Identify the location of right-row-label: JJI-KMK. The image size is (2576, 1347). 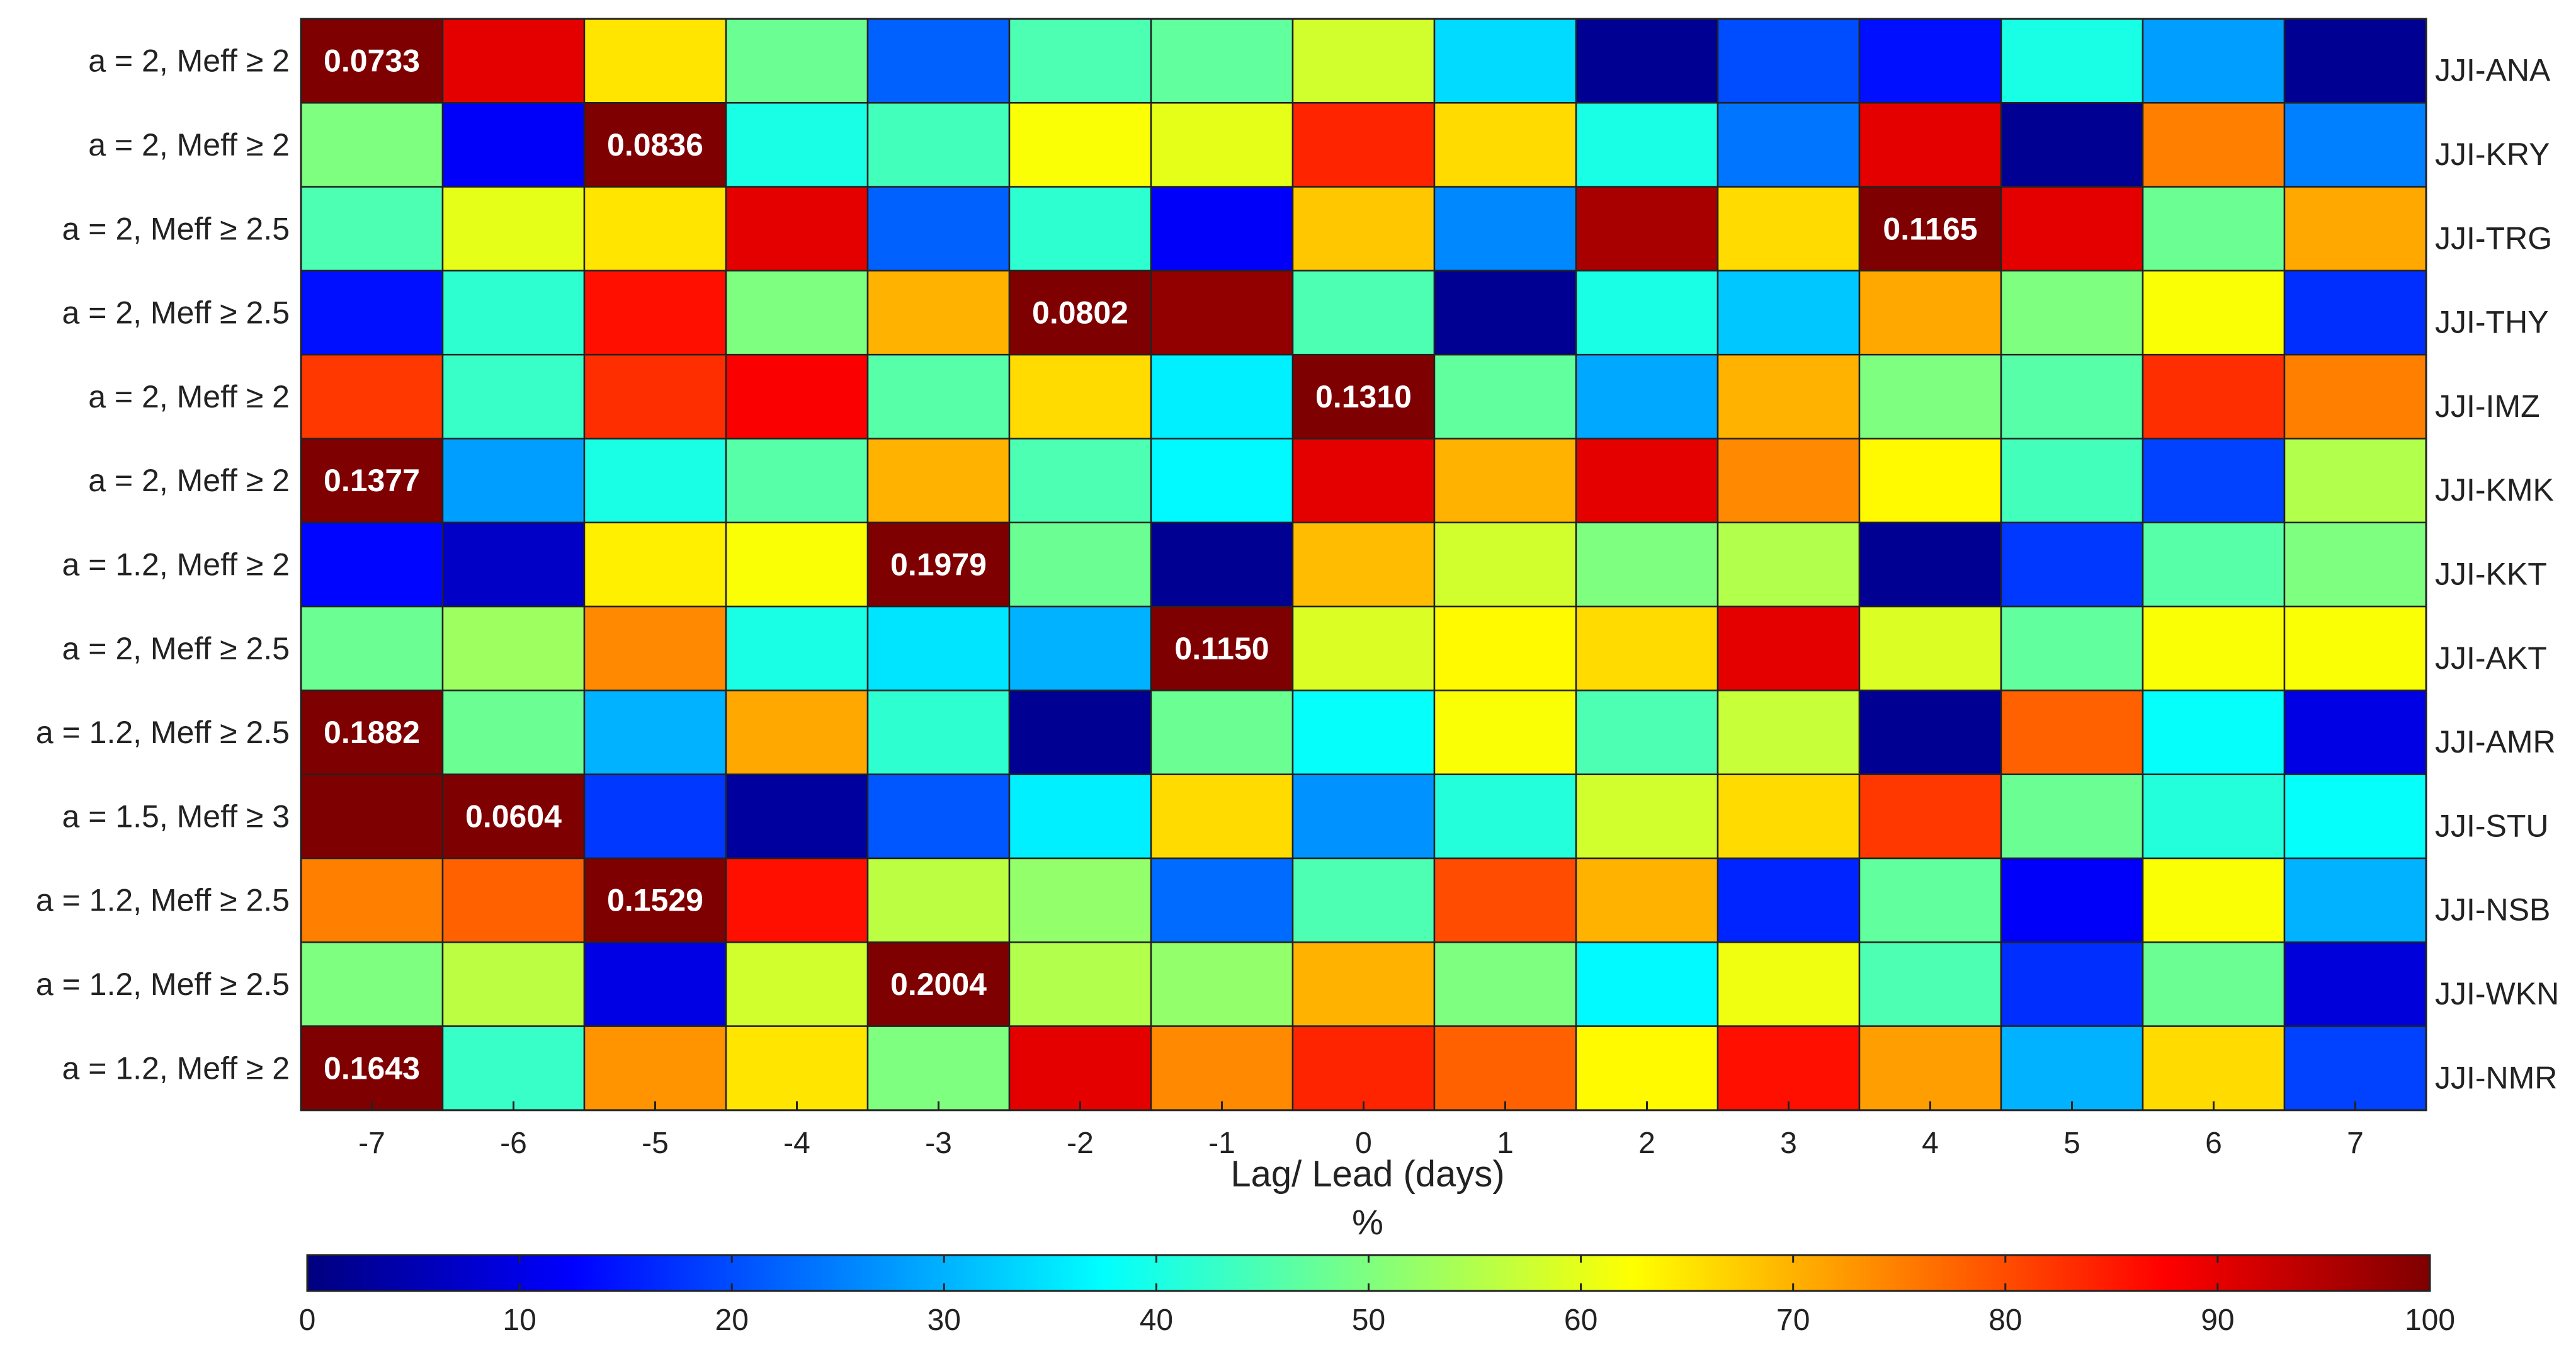
(2494, 490).